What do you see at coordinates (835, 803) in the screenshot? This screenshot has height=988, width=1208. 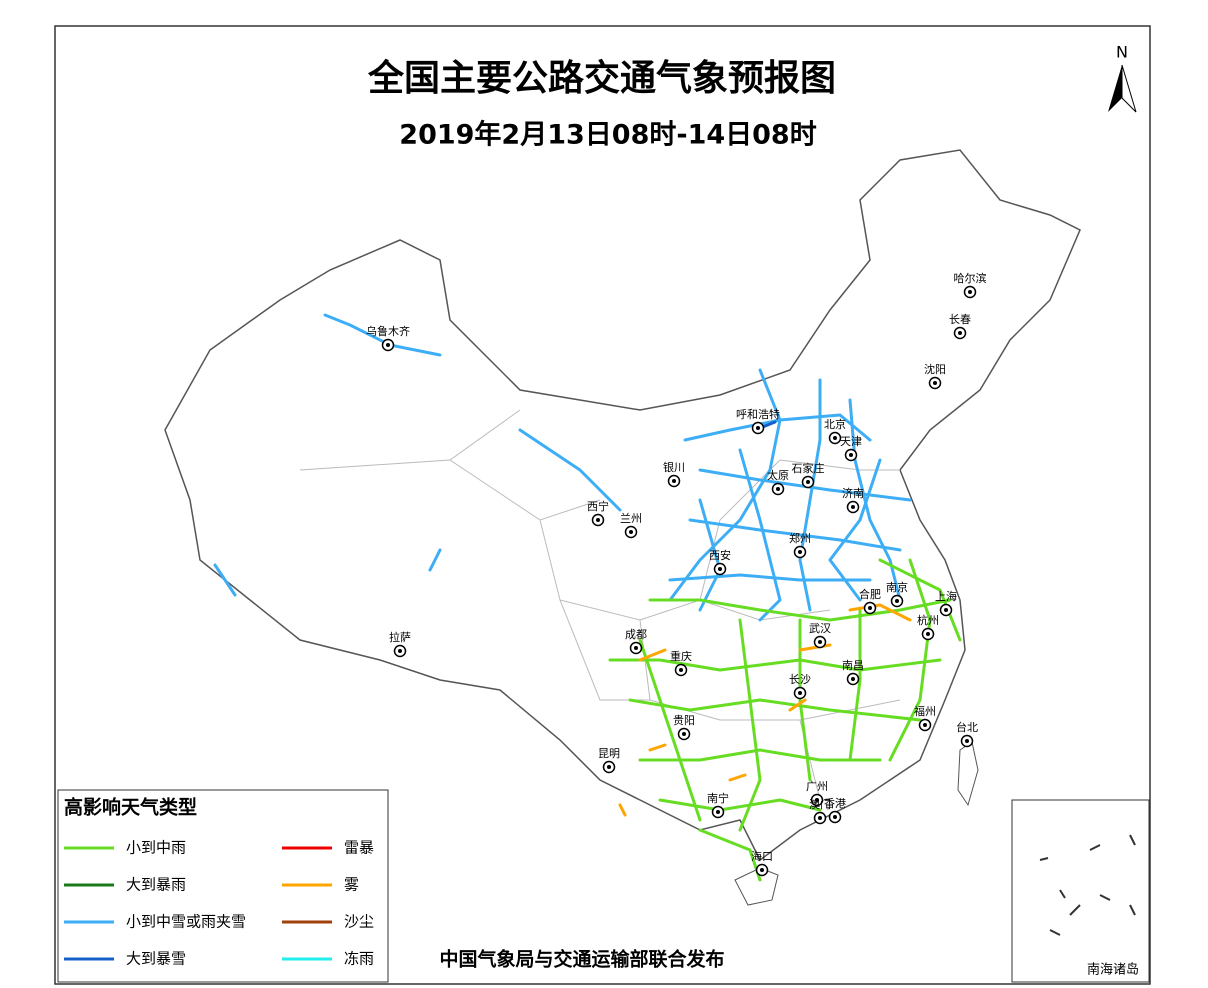 I see `city-label: 香港` at bounding box center [835, 803].